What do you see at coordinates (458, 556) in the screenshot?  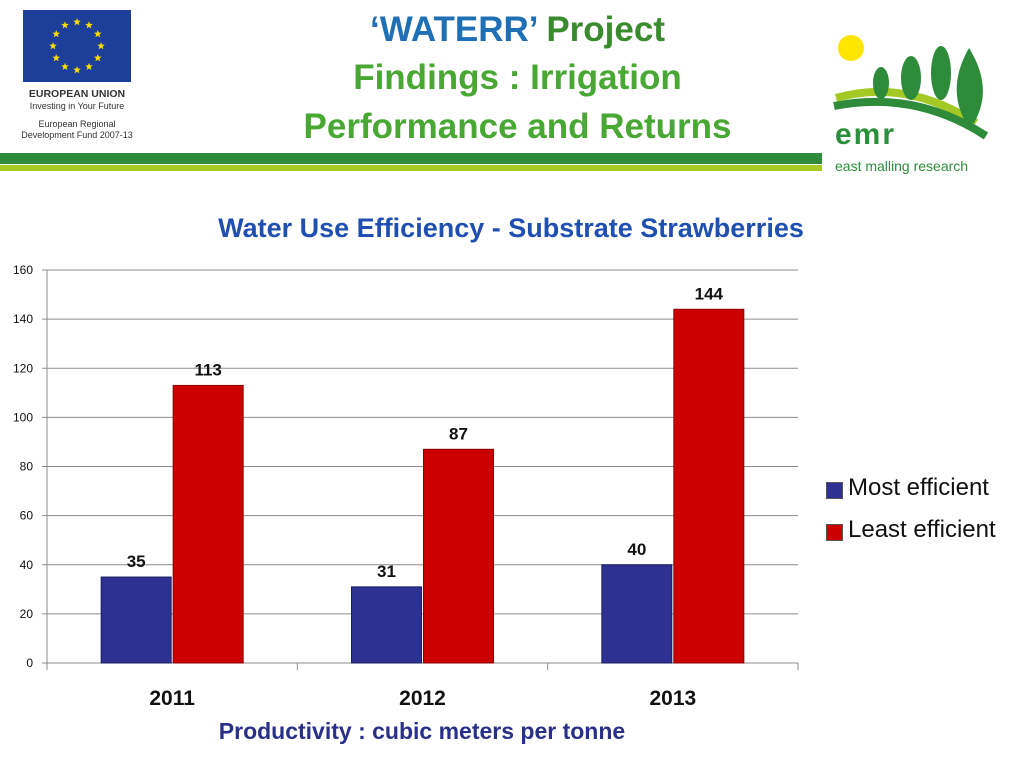 I see `bar-least-efficient-2012` at bounding box center [458, 556].